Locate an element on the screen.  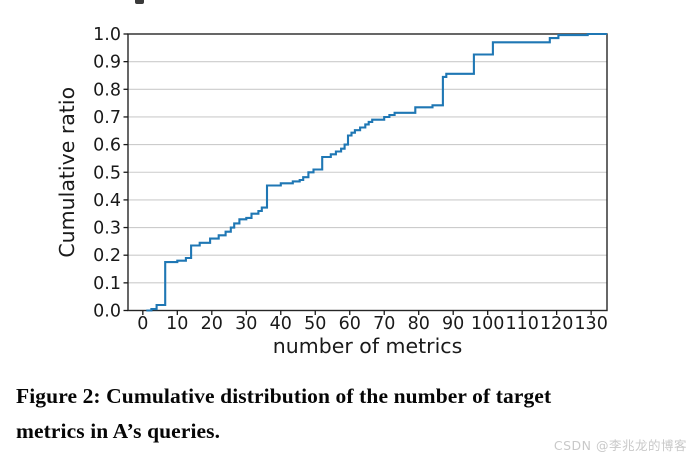
x-tick-label: 90 is located at coordinates (453, 324).